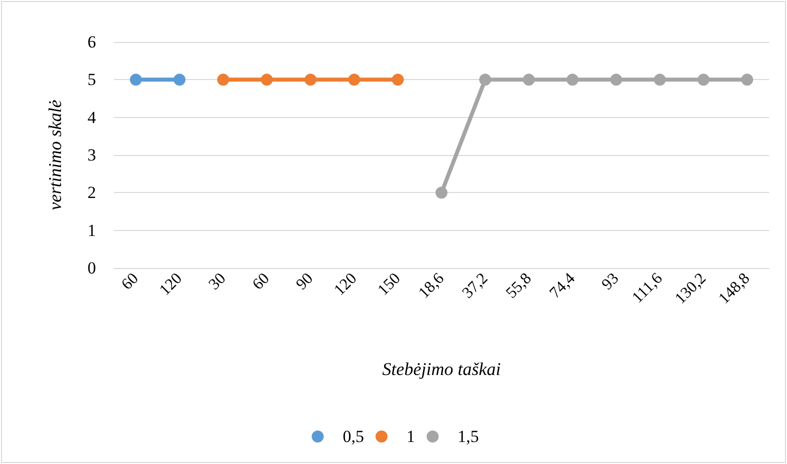  I want to click on x-tick-label: 30, so click(218, 282).